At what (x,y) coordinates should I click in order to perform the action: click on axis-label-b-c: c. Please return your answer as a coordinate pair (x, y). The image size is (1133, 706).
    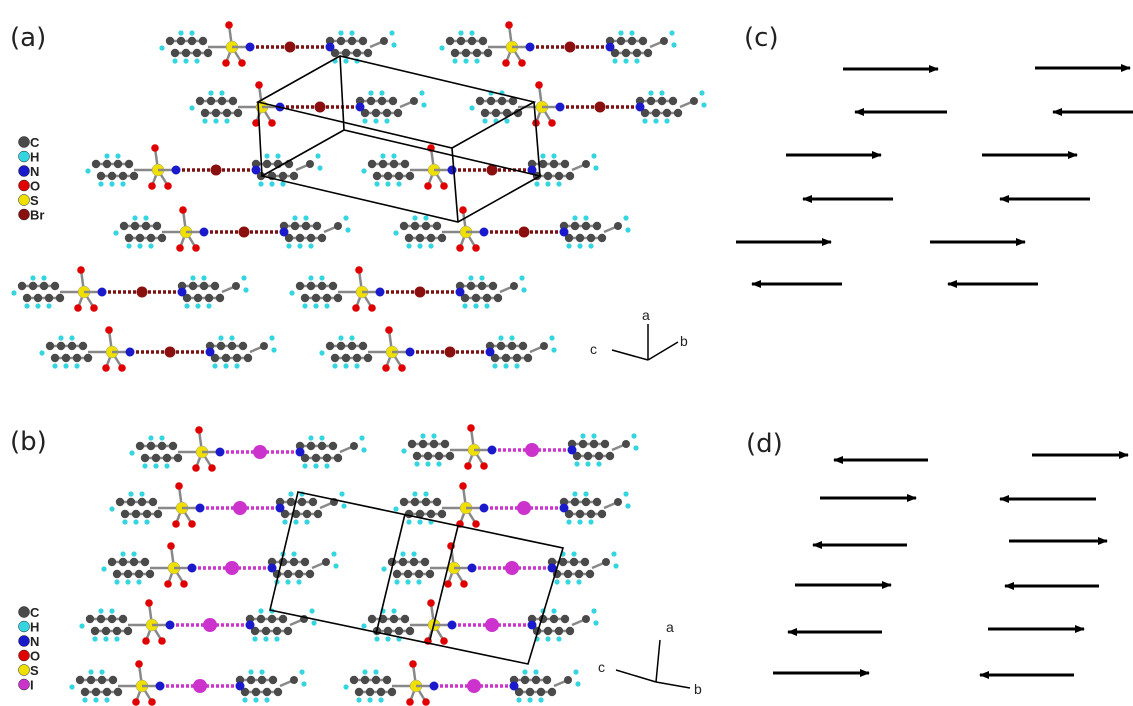
    Looking at the image, I should click on (601, 667).